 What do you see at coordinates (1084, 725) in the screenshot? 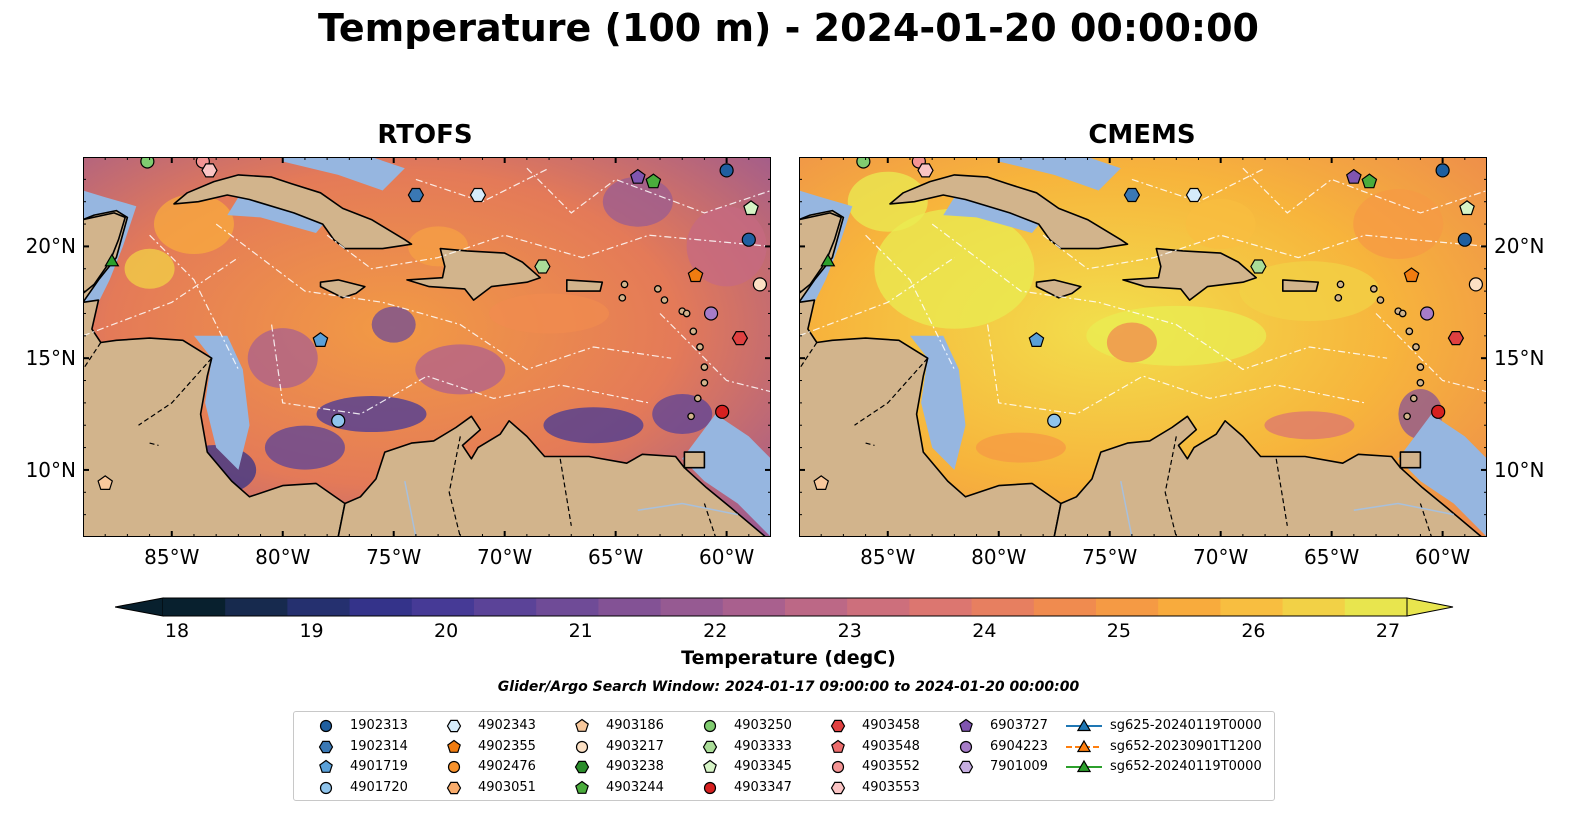
I see `legend-marker-sg625-20240119T0000` at bounding box center [1084, 725].